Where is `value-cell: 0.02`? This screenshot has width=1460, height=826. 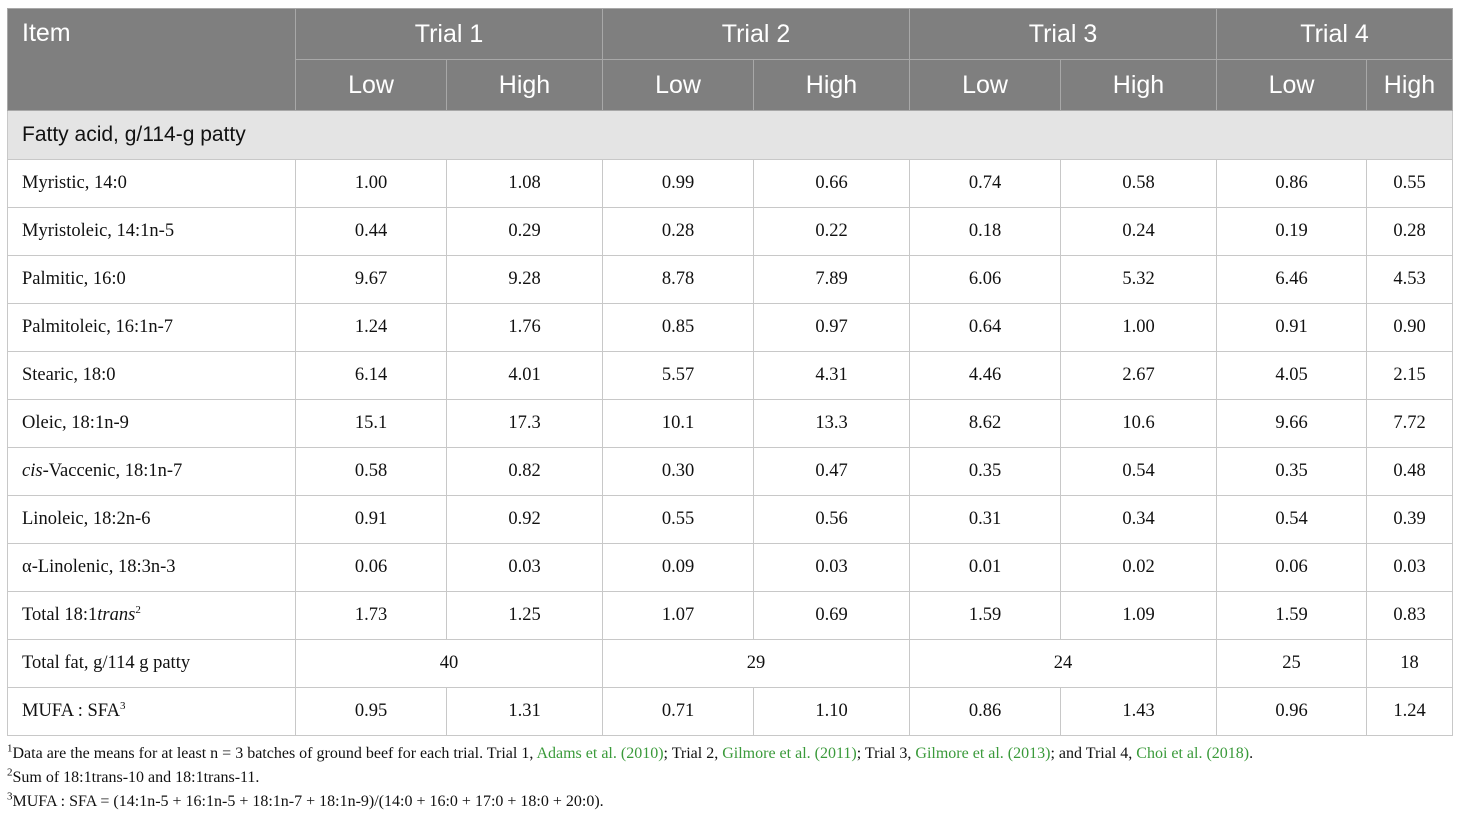 value-cell: 0.02 is located at coordinates (1138, 567).